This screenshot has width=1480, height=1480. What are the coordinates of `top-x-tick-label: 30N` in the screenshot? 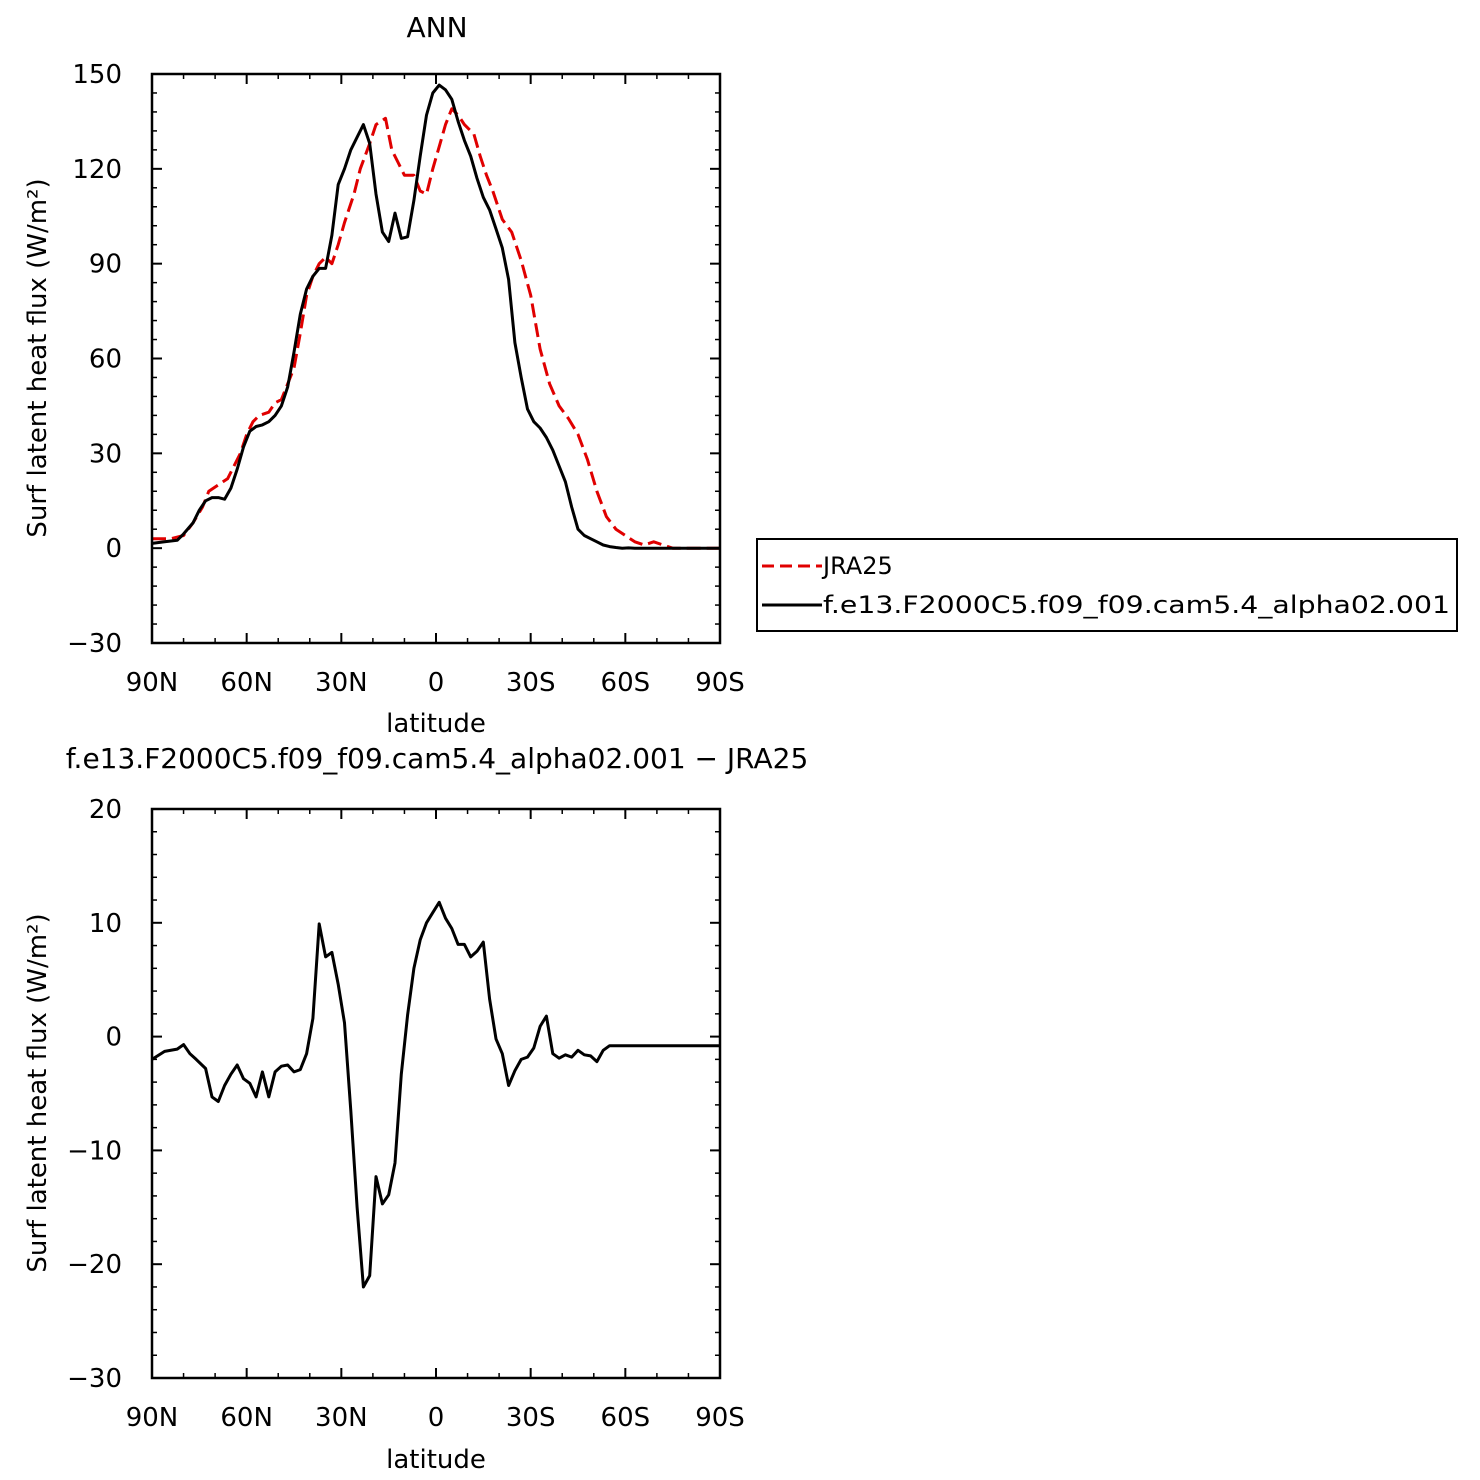 It's located at (341, 683).